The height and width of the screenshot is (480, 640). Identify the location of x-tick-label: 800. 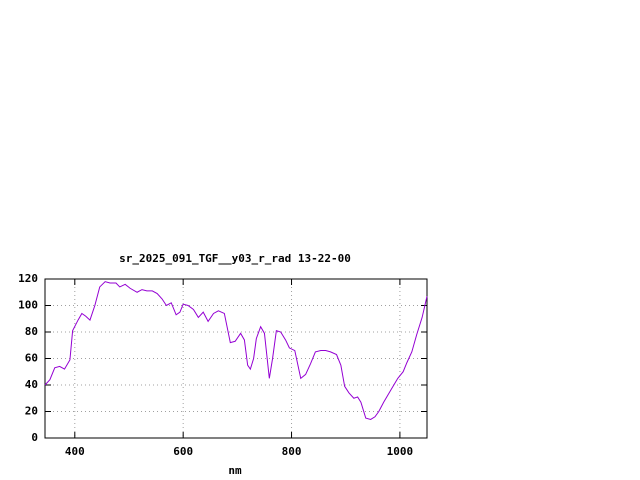
(292, 451).